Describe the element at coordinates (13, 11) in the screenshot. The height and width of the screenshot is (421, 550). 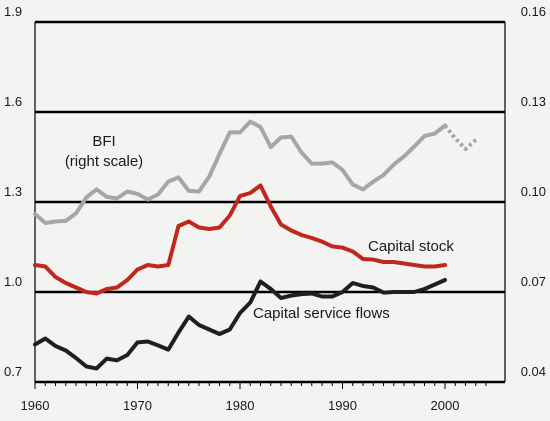
I see `y-tick-left-4: 1.9` at that location.